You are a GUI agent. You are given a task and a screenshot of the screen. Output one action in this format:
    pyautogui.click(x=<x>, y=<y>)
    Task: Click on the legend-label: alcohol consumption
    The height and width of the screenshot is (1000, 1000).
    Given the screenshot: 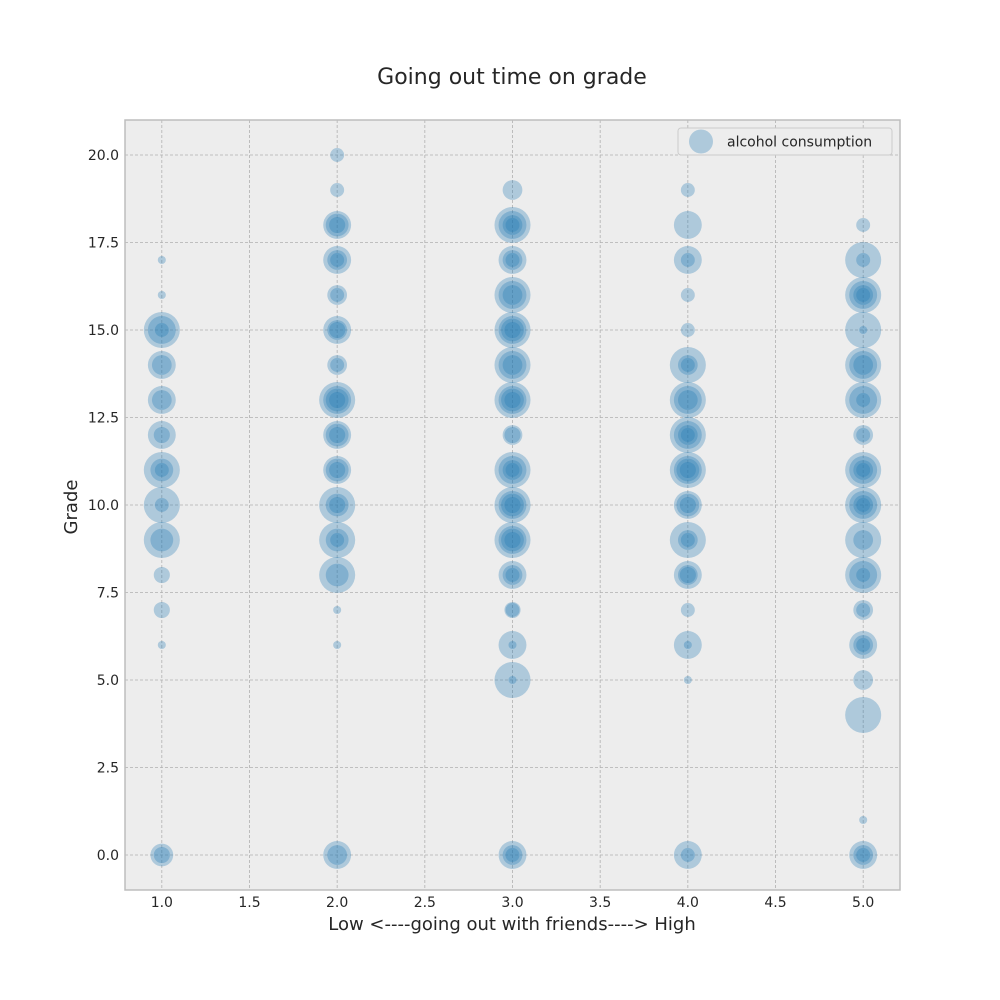 What is the action you would take?
    pyautogui.click(x=799, y=143)
    